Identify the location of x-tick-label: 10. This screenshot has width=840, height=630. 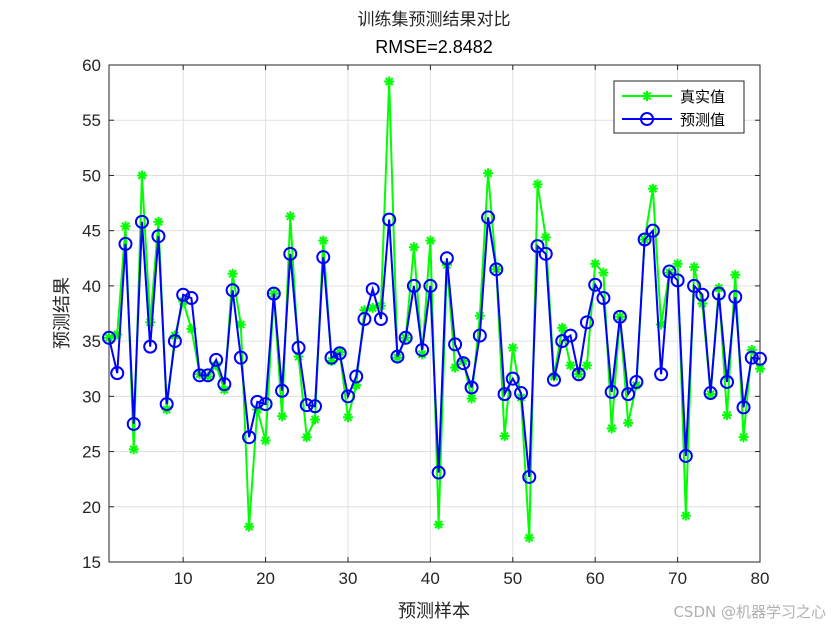
(183, 578).